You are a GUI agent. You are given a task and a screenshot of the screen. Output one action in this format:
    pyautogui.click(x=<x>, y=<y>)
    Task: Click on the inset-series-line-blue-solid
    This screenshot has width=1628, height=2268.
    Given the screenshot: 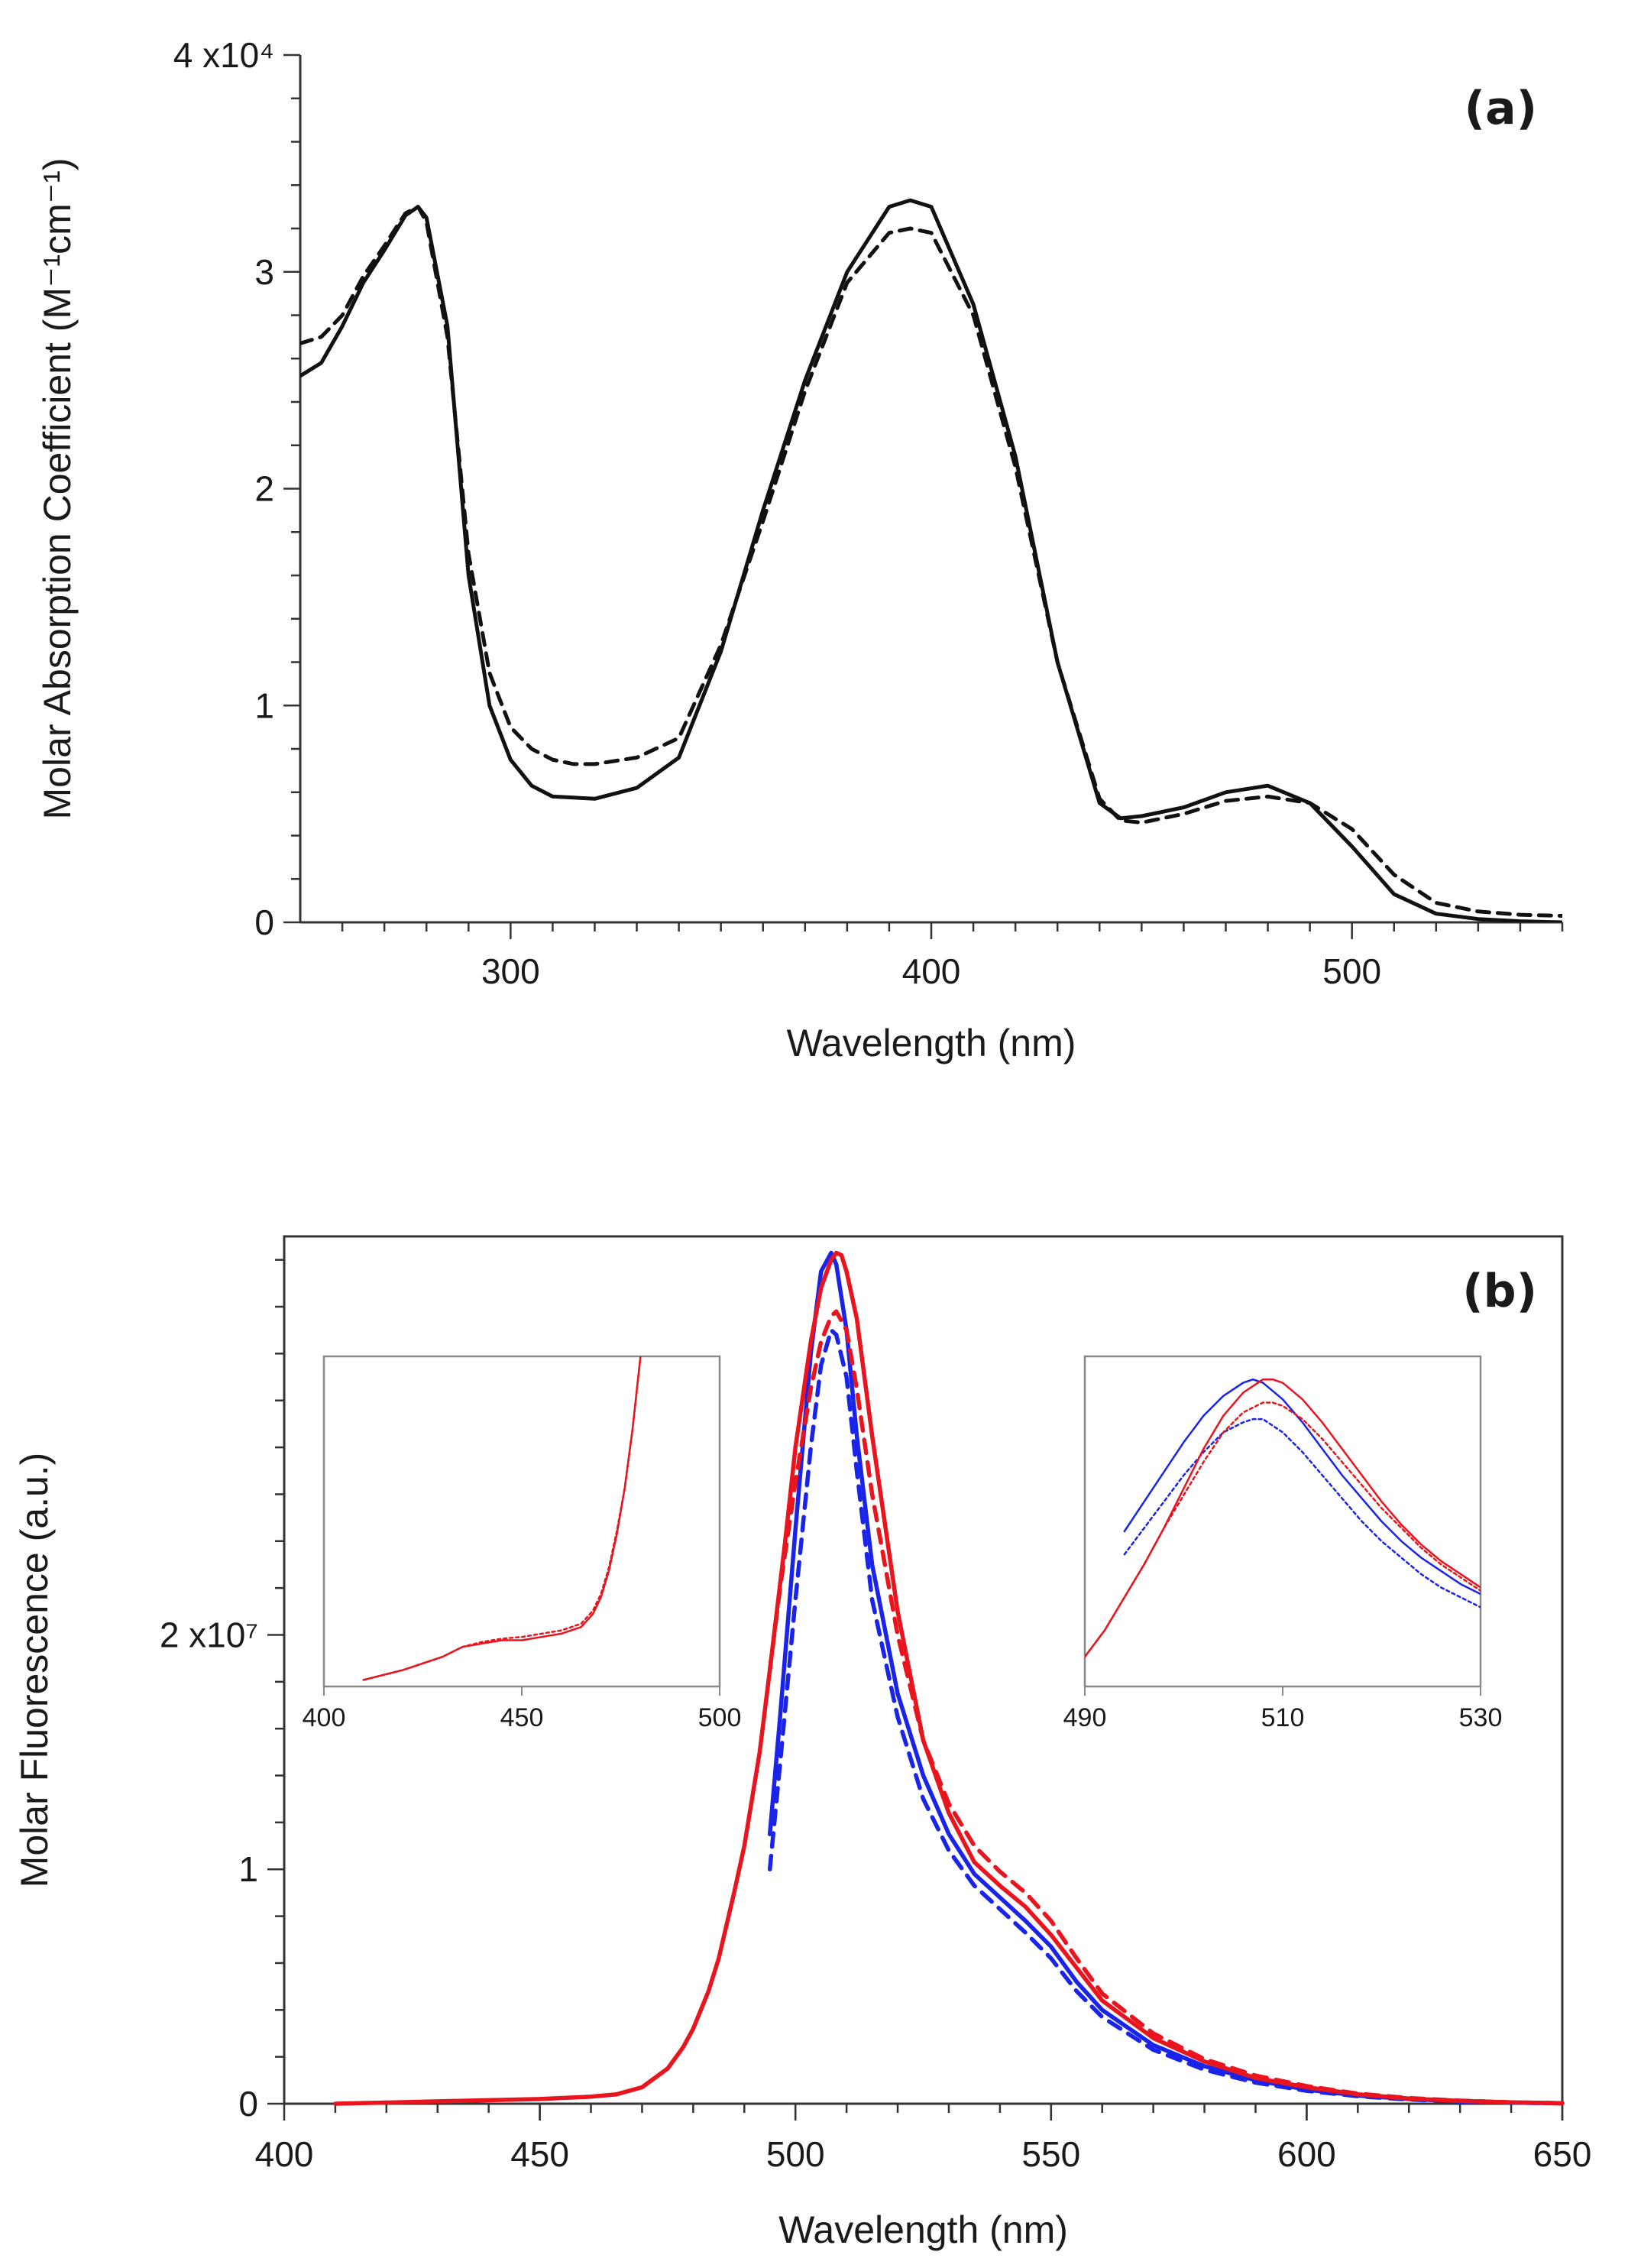 What is the action you would take?
    pyautogui.click(x=1302, y=1487)
    